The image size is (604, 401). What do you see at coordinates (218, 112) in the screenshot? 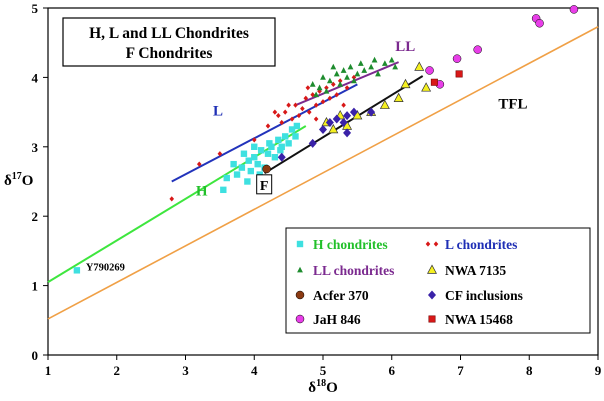
I see `annotation-l: L` at bounding box center [218, 112].